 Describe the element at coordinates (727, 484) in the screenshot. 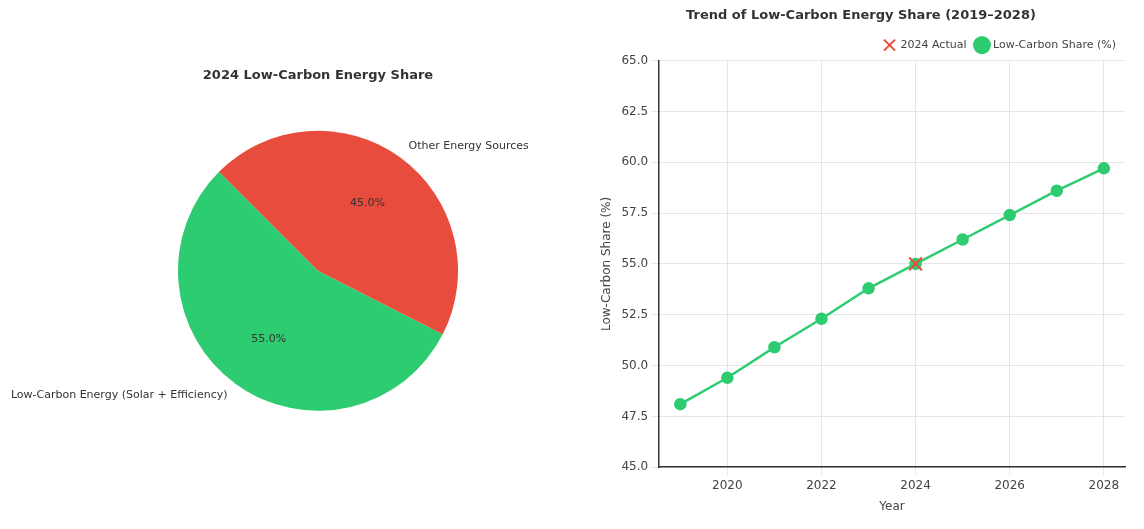

I see `x-tick-label: 2020` at that location.